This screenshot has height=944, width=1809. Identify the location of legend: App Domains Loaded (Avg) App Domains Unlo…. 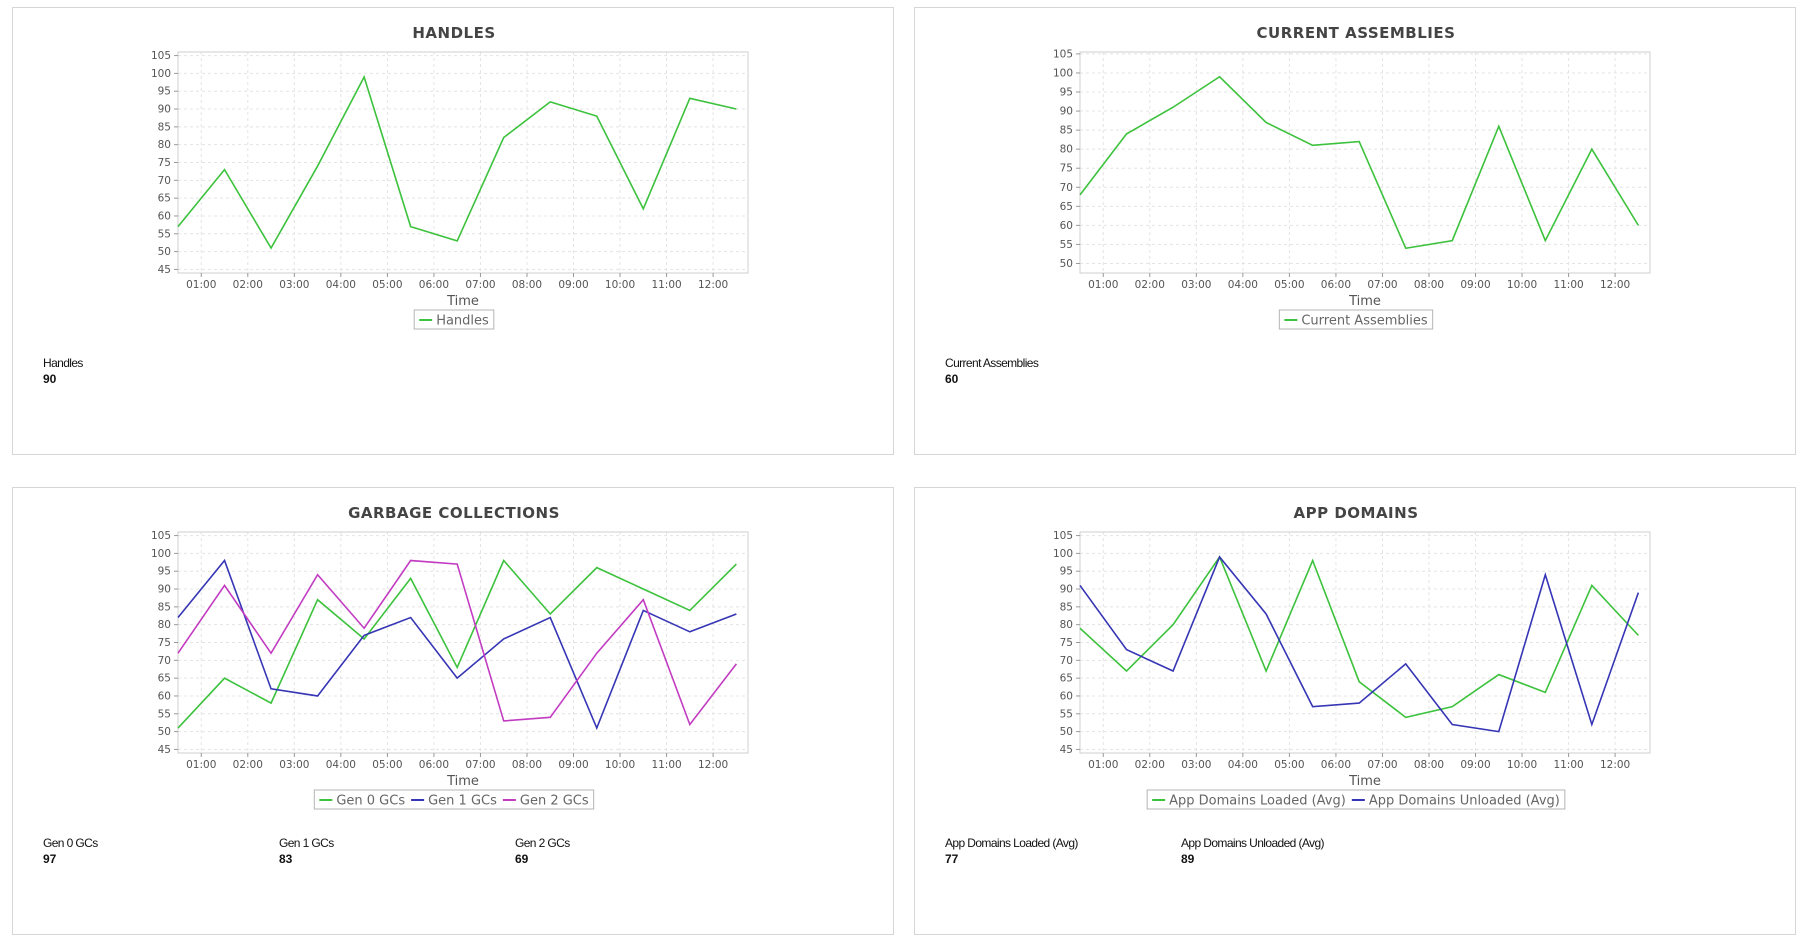
(1356, 799).